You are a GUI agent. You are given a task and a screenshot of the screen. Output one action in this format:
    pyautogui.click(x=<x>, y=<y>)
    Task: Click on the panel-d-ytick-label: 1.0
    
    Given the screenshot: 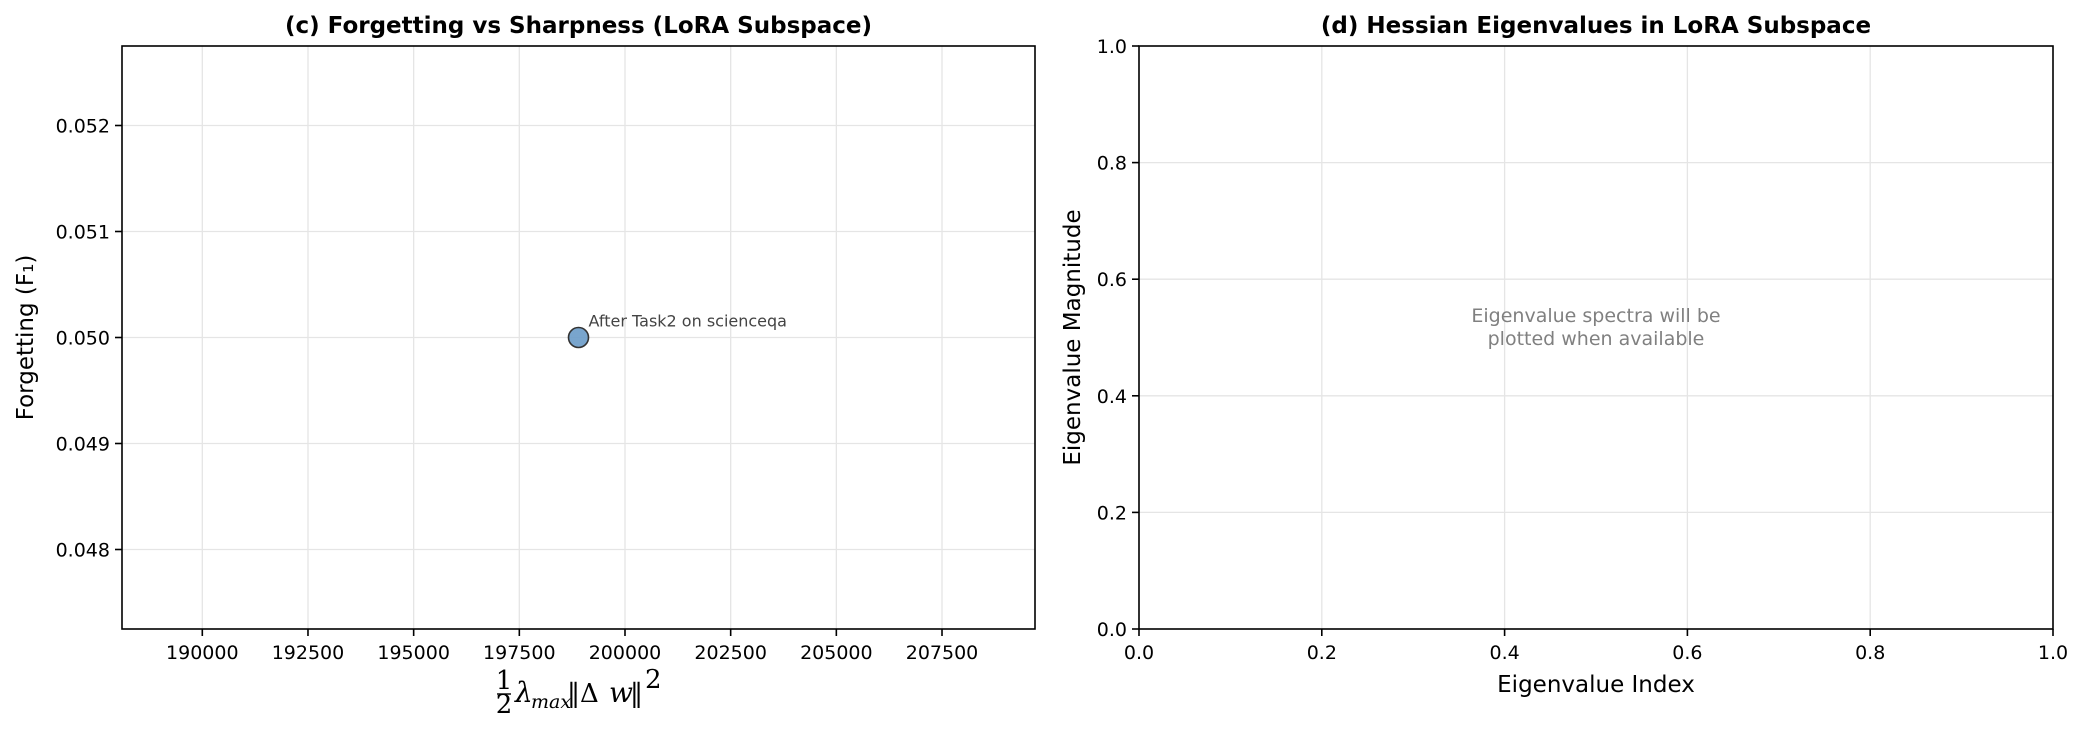 What is the action you would take?
    pyautogui.click(x=1112, y=47)
    